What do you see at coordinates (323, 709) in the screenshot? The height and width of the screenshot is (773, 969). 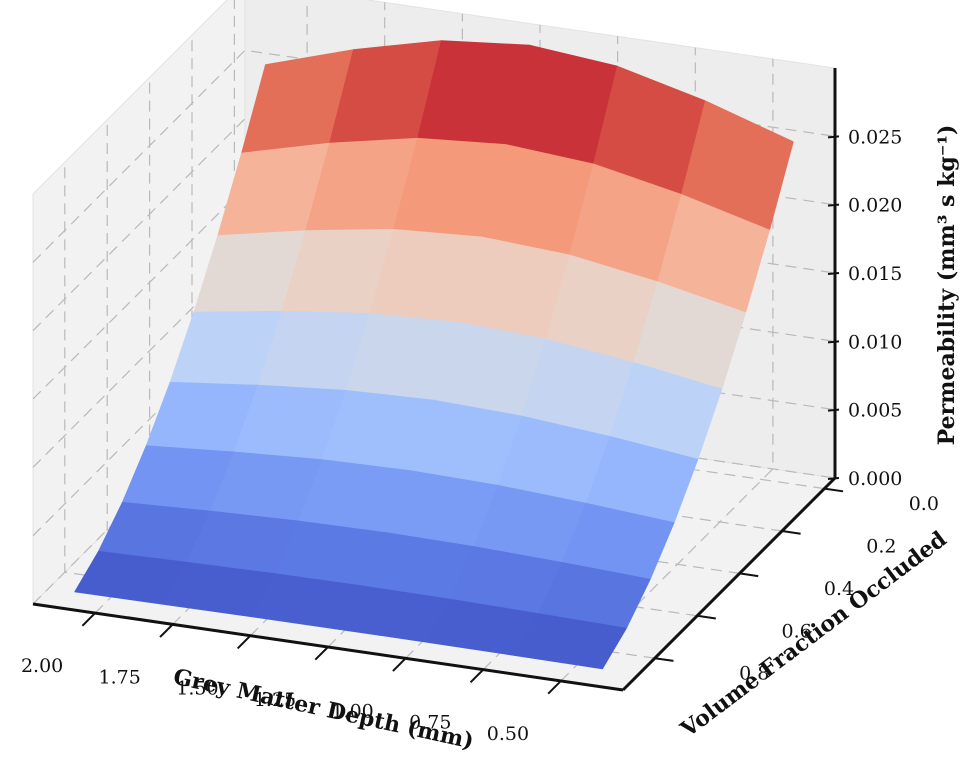 I see `x-axis-label: Grey Matter Depth (mm)` at bounding box center [323, 709].